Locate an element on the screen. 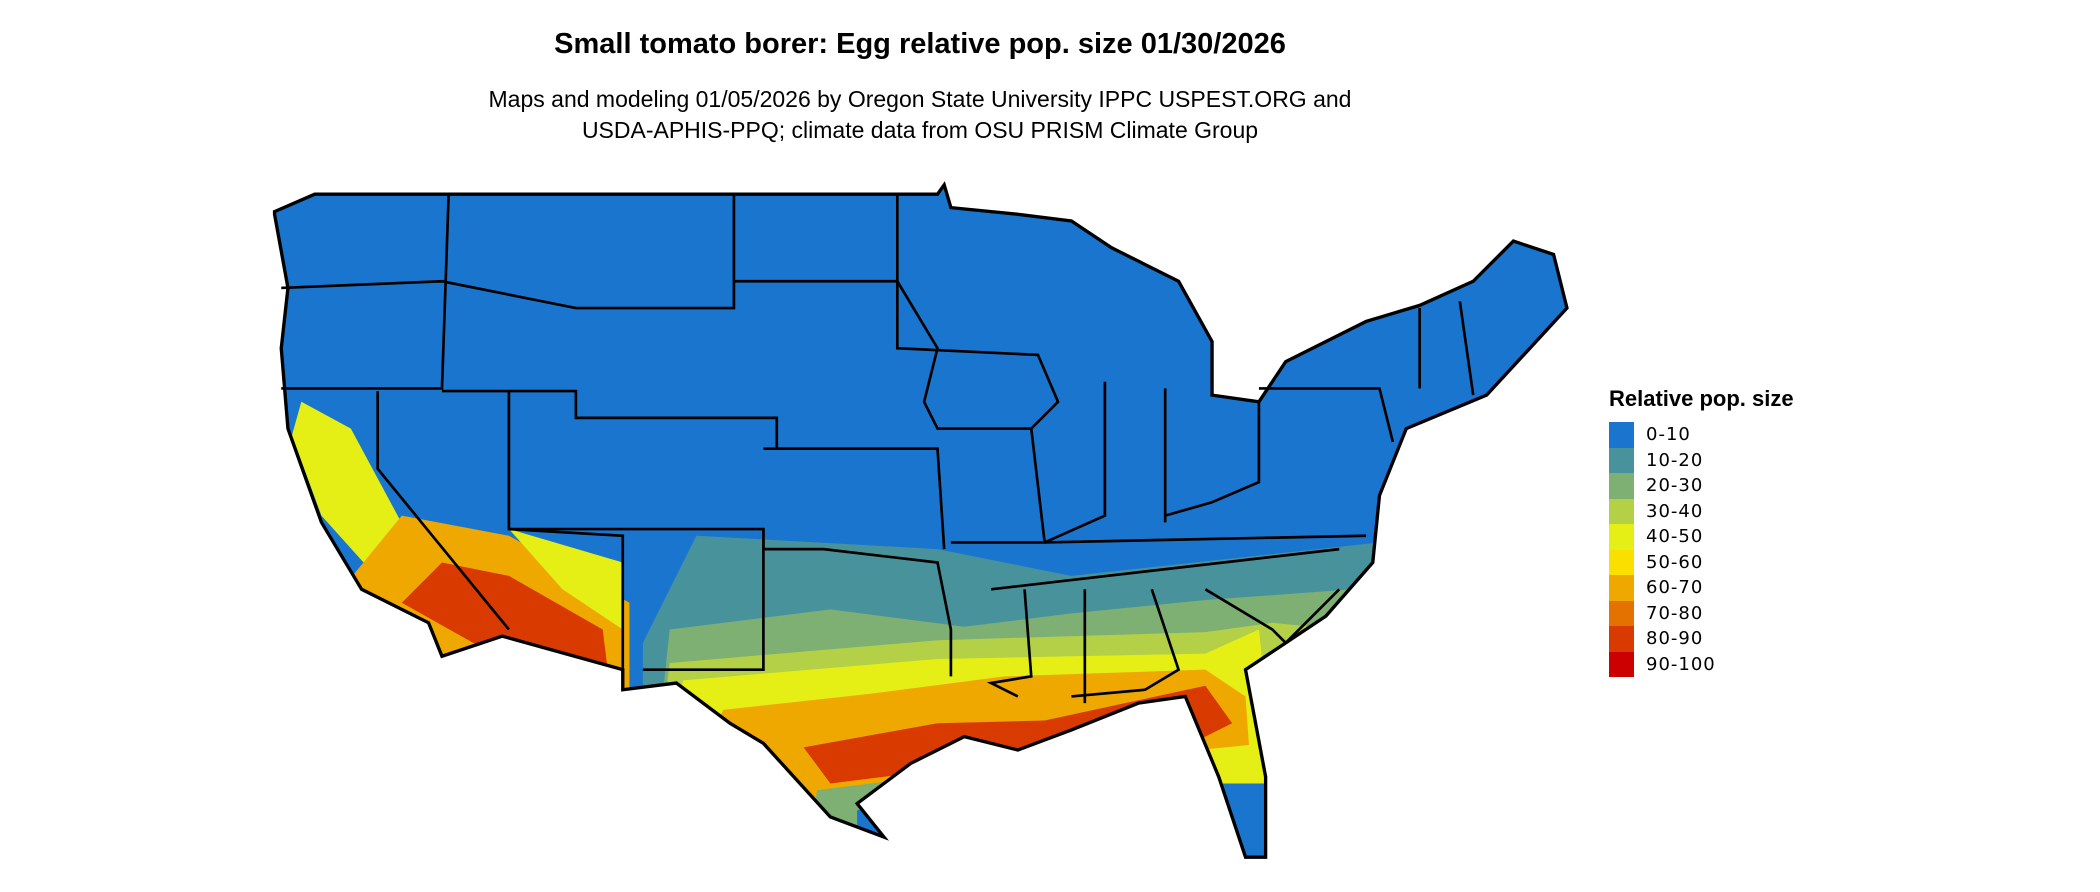  legend-item: 30-40 is located at coordinates (1701, 511).